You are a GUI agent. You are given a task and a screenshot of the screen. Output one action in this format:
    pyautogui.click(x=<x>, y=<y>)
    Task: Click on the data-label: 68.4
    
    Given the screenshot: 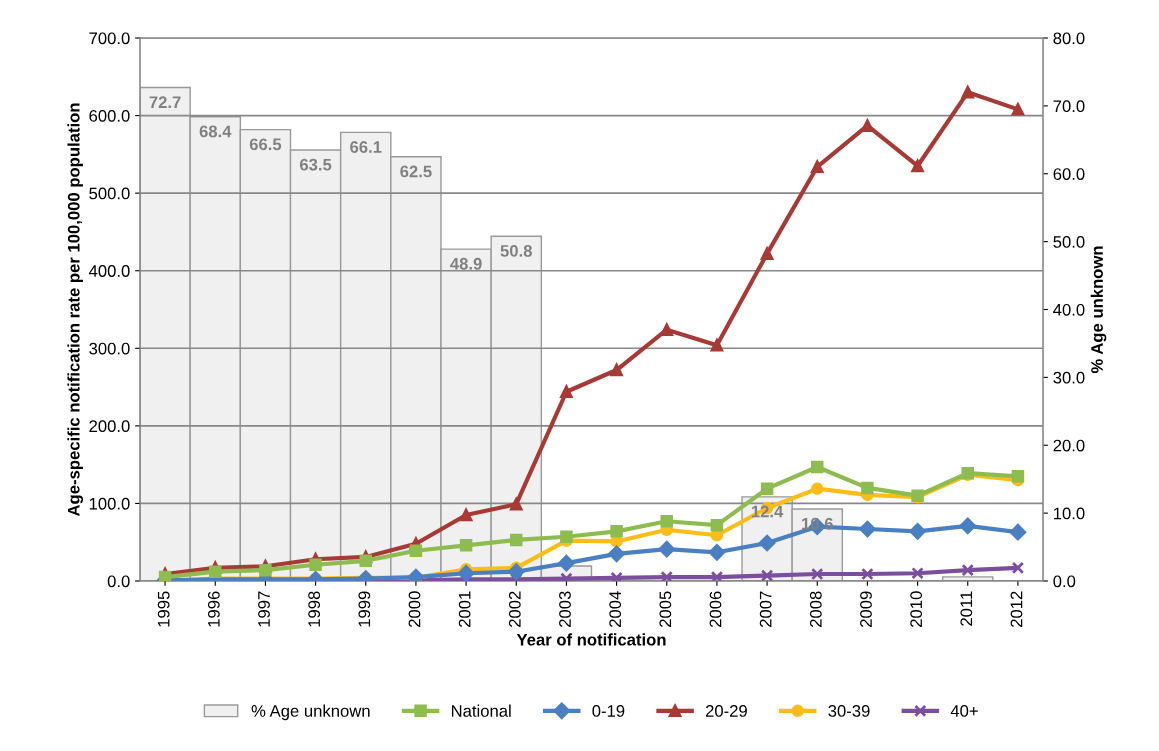 What is the action you would take?
    pyautogui.click(x=215, y=131)
    